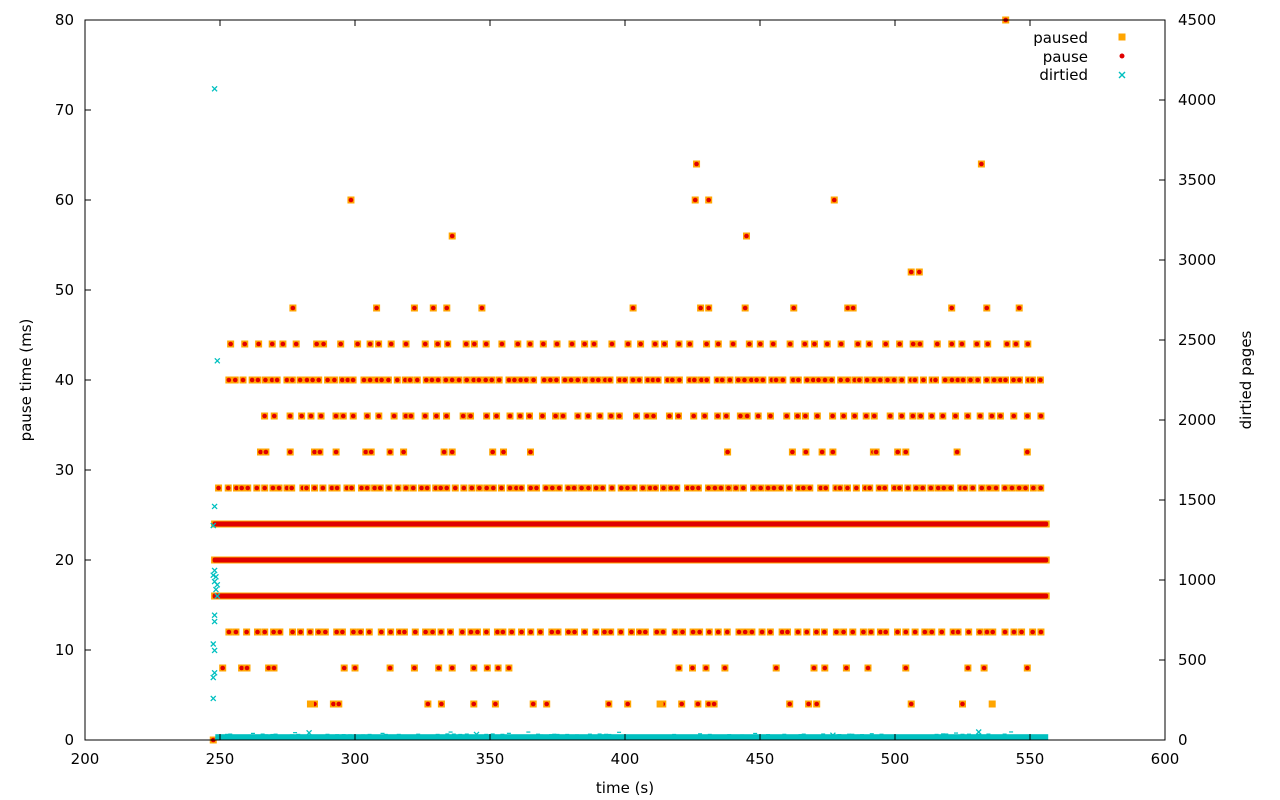 The width and height of the screenshot is (1280, 800). What do you see at coordinates (64, 470) in the screenshot?
I see `y-tick-label: 30` at bounding box center [64, 470].